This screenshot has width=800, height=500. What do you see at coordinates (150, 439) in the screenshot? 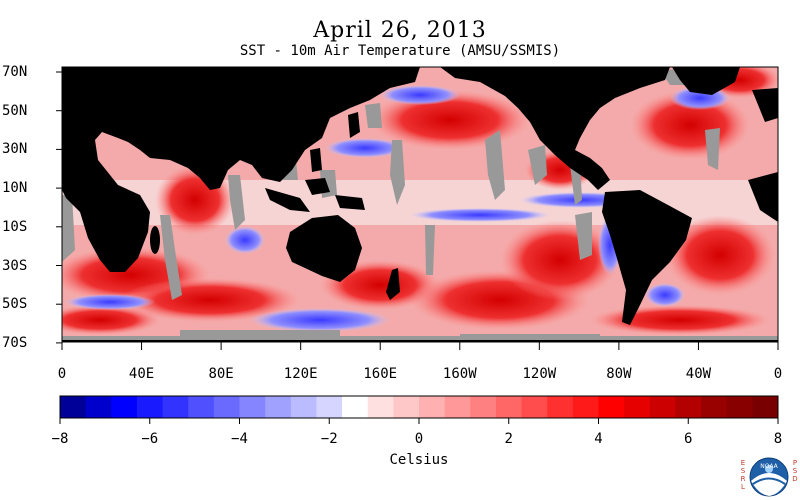
I see `colorbar-tick-label: −6` at bounding box center [150, 439].